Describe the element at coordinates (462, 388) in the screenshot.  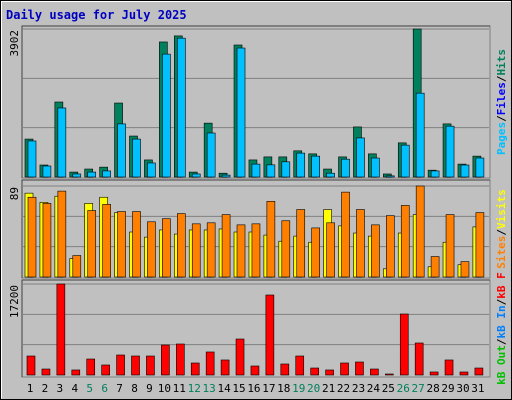
I see `x-tick-label: 30` at that location.